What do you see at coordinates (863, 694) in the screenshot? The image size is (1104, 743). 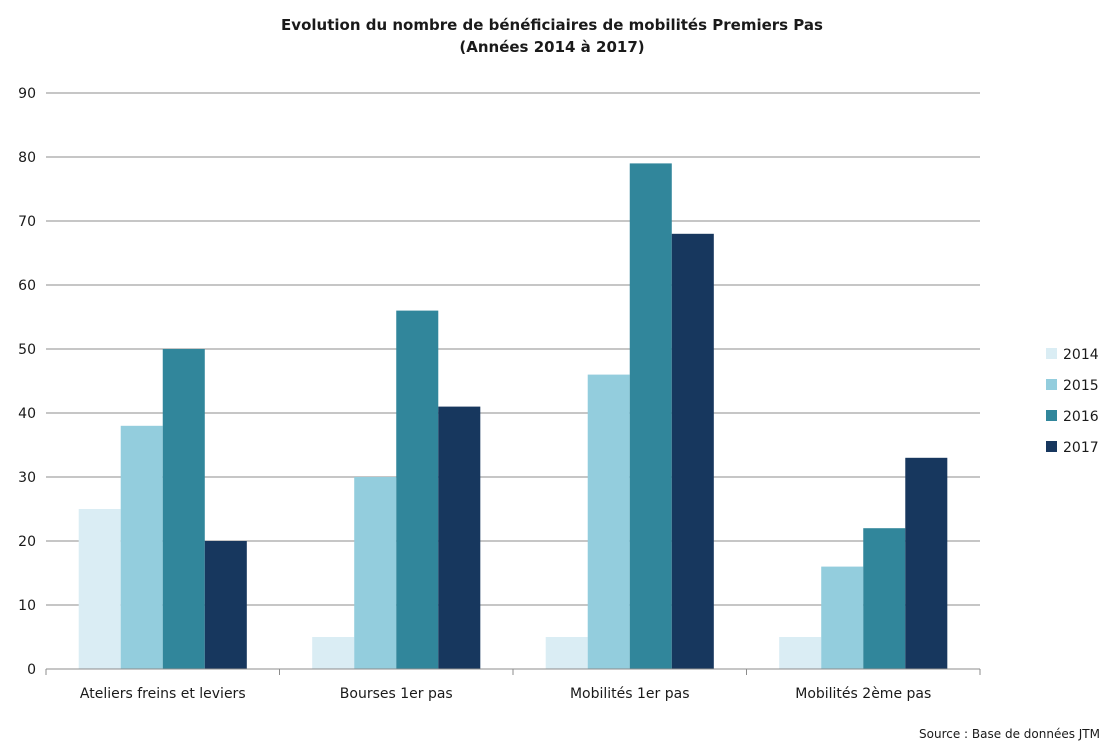 I see `x-category-label: Mobilités 2ème pas` at bounding box center [863, 694].